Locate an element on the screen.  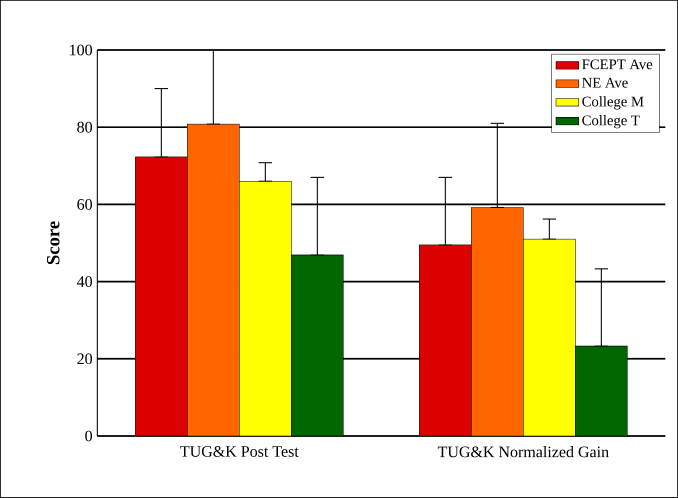
legend-label: FCEPT Ave is located at coordinates (617, 64).